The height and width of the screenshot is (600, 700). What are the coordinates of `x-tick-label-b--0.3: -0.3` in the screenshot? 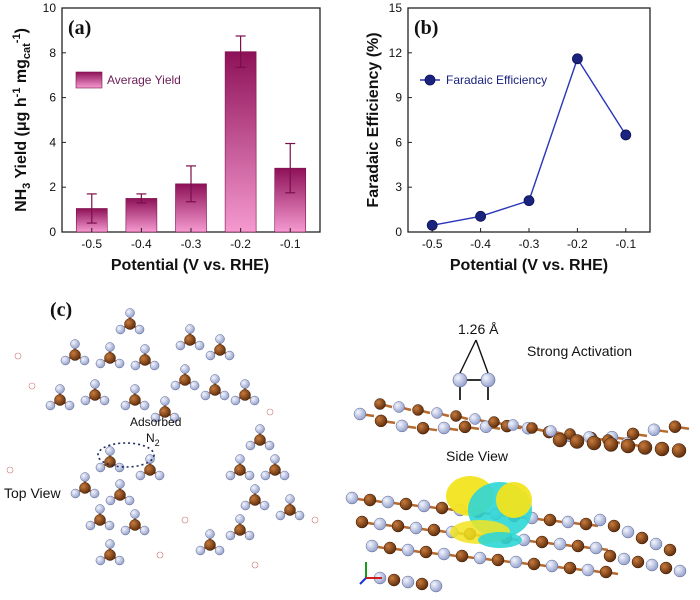 It's located at (529, 244).